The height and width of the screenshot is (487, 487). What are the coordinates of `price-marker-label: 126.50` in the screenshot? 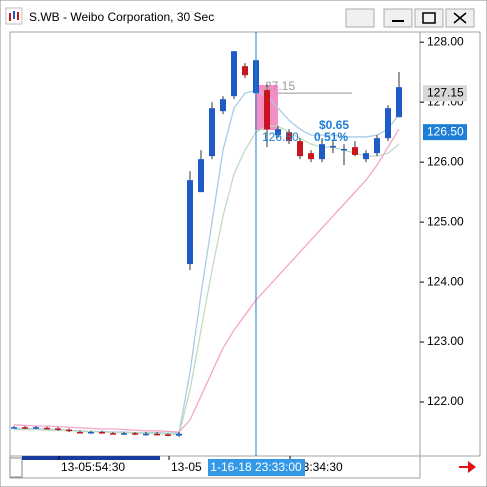 It's located at (445, 131).